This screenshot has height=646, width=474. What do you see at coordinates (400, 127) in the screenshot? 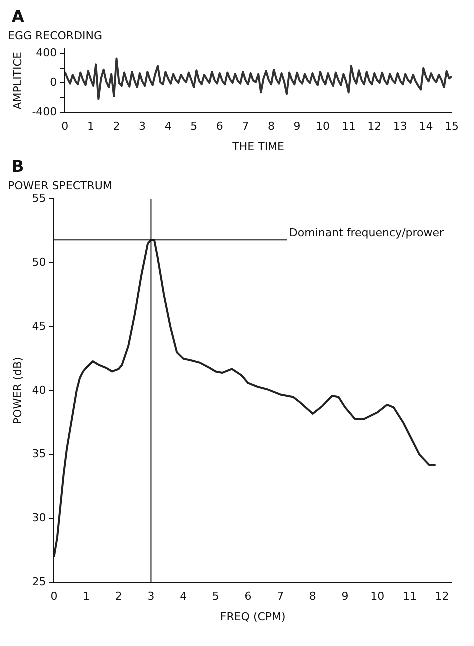
I see `x-tick-label: 13` at bounding box center [400, 127].